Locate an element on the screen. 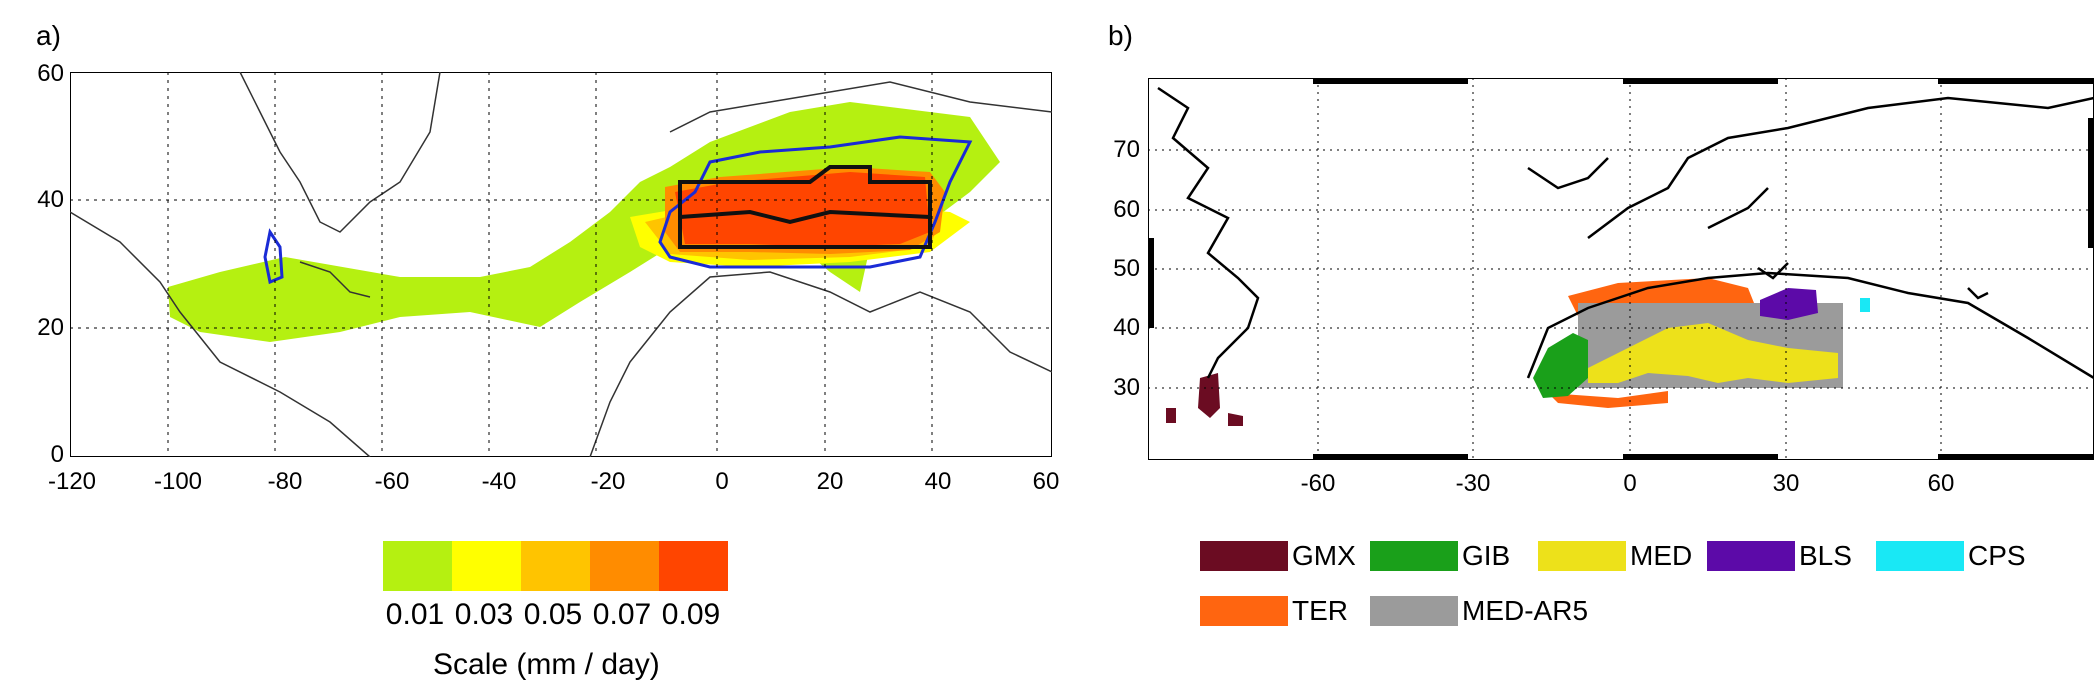 The width and height of the screenshot is (2100, 700). colorbar is located at coordinates (555, 566).